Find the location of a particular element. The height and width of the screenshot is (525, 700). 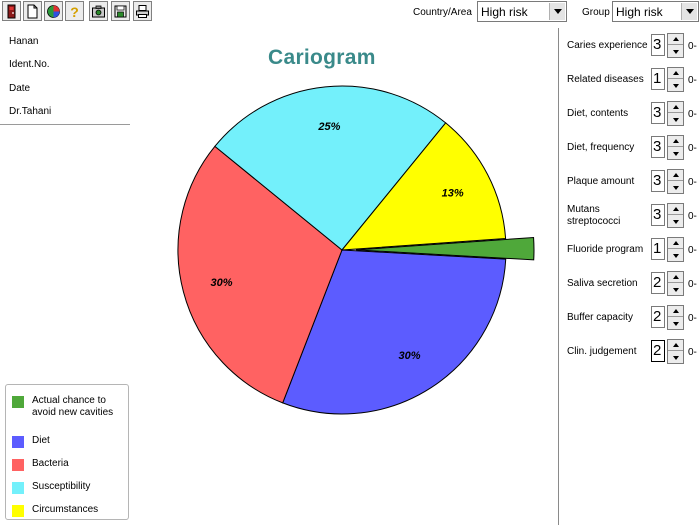

save-icon is located at coordinates (120, 11).